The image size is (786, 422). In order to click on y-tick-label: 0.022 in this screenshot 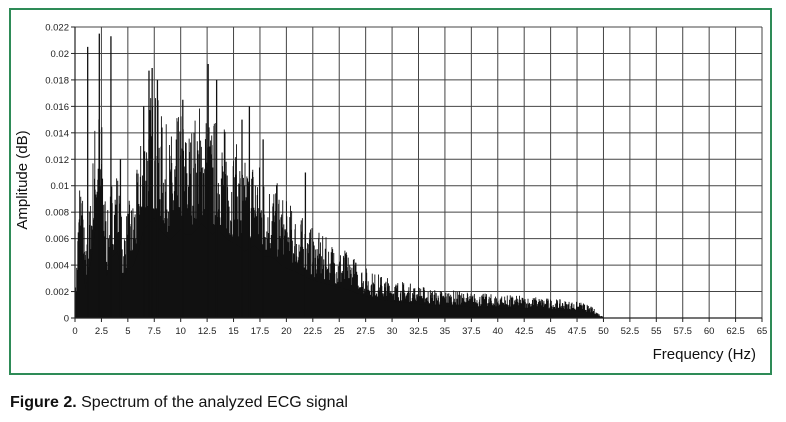, I will do `click(57, 28)`.